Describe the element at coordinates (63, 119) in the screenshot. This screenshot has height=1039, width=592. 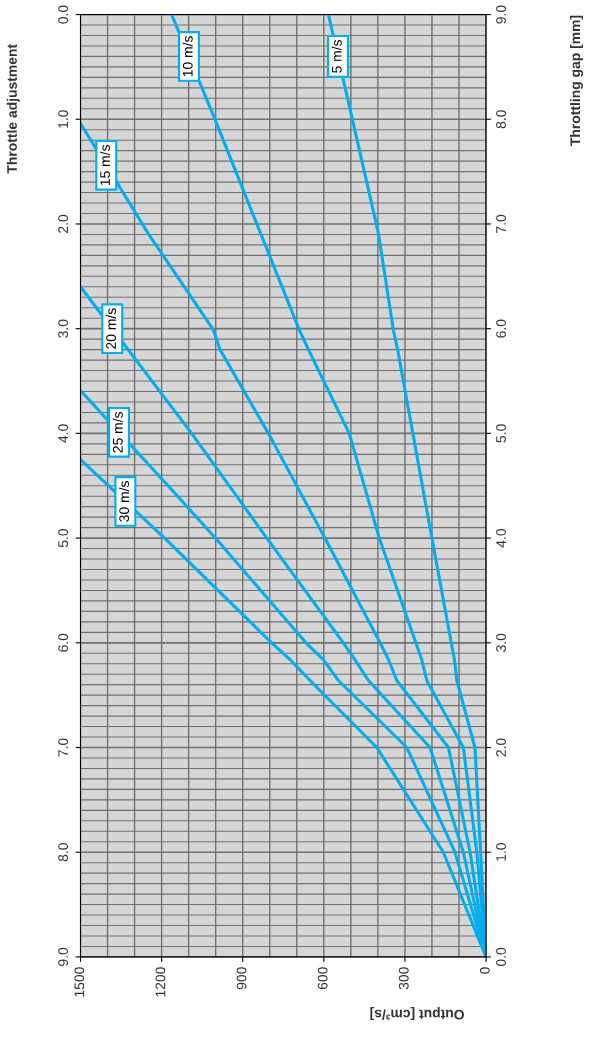
I see `y-tick-label: 1.0` at that location.